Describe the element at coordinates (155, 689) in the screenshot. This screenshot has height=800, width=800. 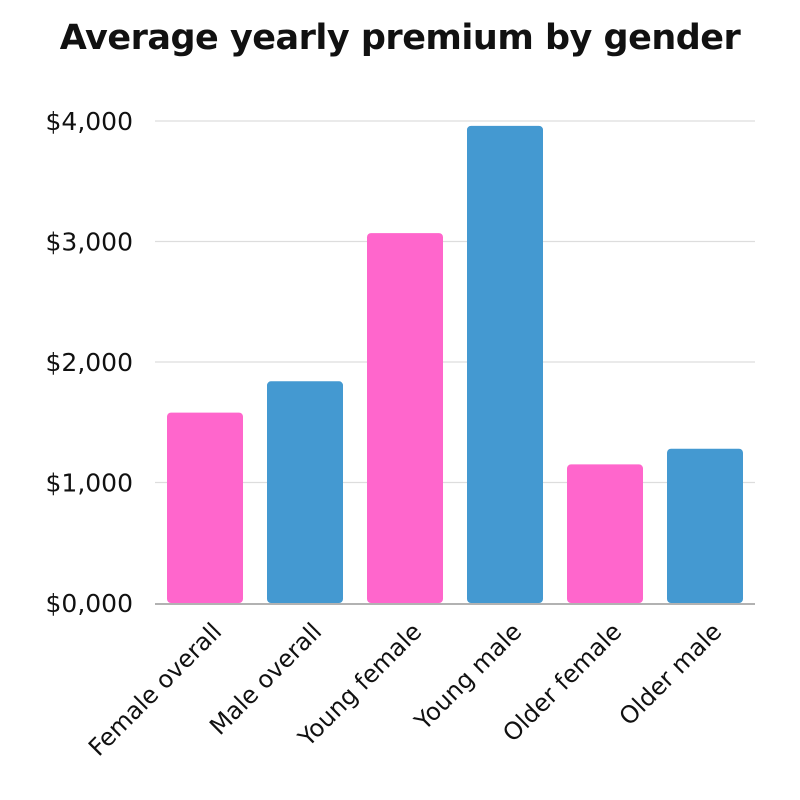
I see `x-tick-label: Female overall` at that location.